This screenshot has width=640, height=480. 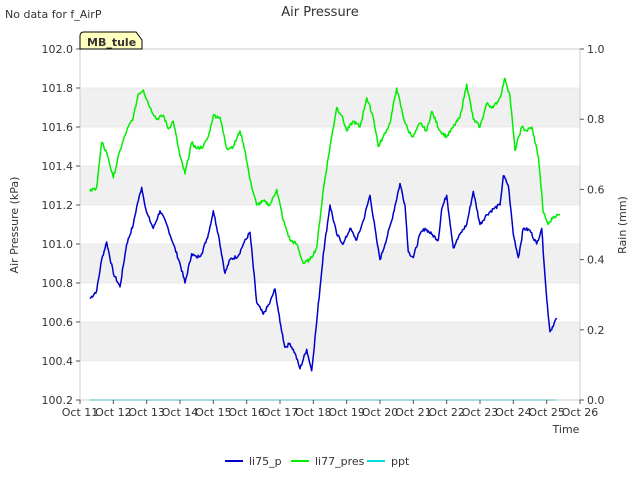 What do you see at coordinates (622, 225) in the screenshot?
I see `y2-axis-label: Rain (mm)` at bounding box center [622, 225].